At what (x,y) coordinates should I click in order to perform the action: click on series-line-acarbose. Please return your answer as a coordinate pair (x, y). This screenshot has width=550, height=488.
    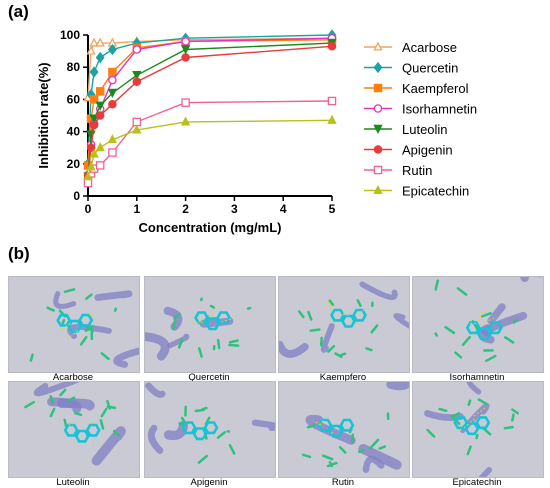
    Looking at the image, I should click on (210, 68).